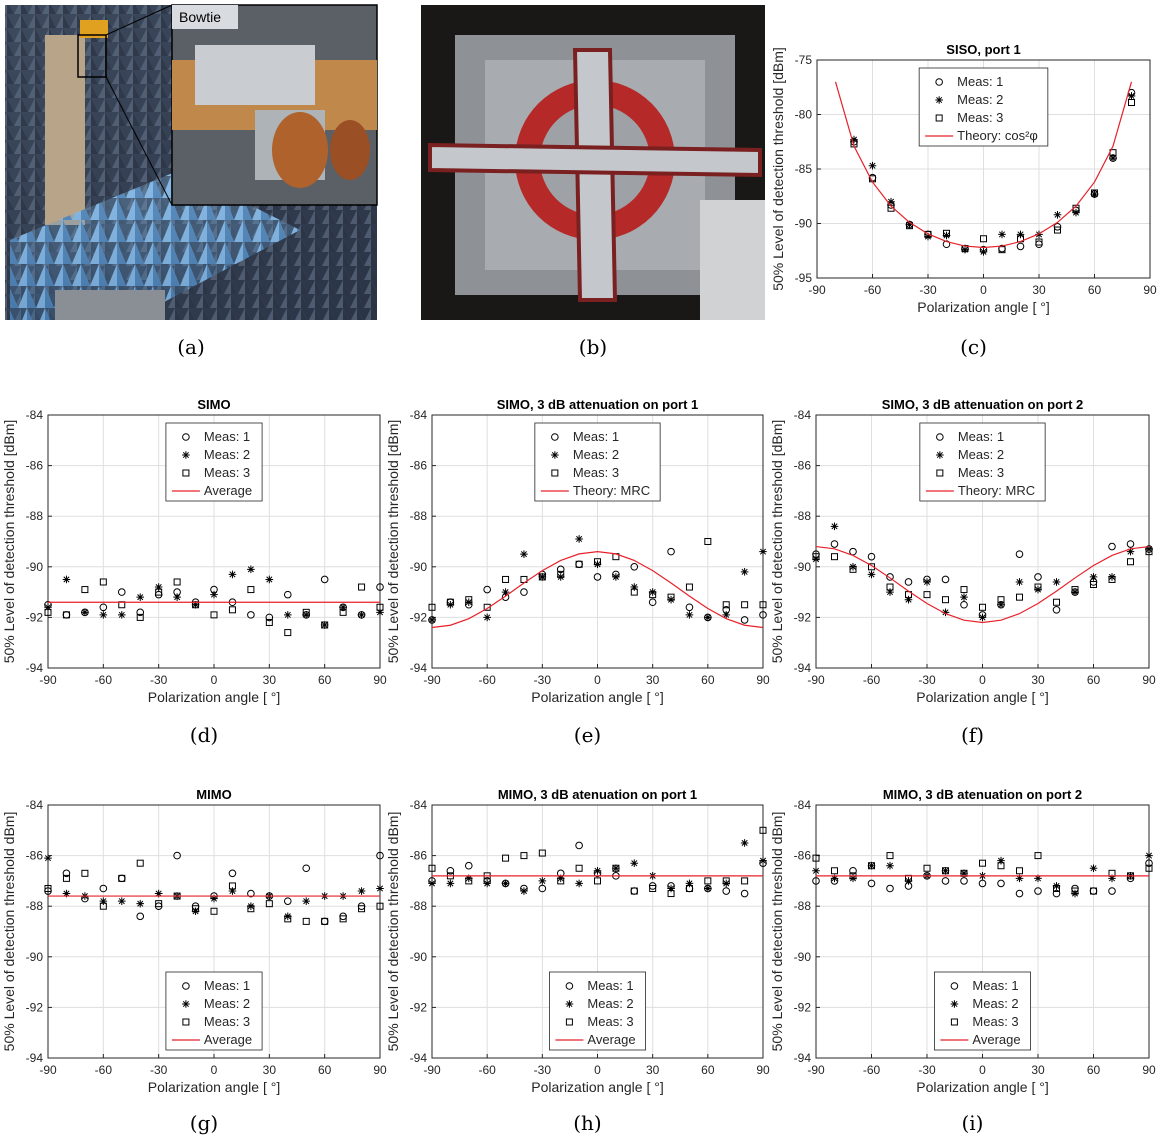 Image resolution: width=1172 pixels, height=1147 pixels. What do you see at coordinates (587, 1123) in the screenshot?
I see `caption: (h)` at bounding box center [587, 1123].